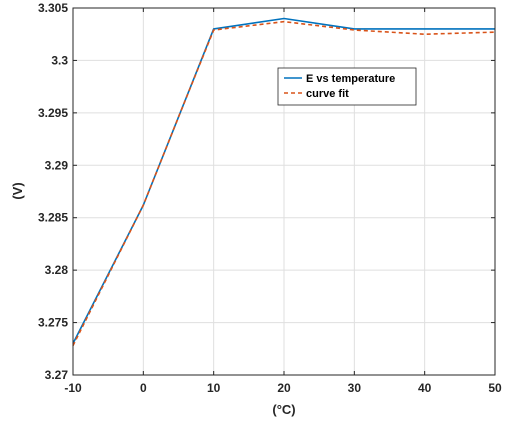 The image size is (512, 425). Describe the element at coordinates (53, 191) in the screenshot. I see `y-tick-labels: 3.27 3.275 3.28 3.285 3.29 3.295 3.3 3.305` at that location.